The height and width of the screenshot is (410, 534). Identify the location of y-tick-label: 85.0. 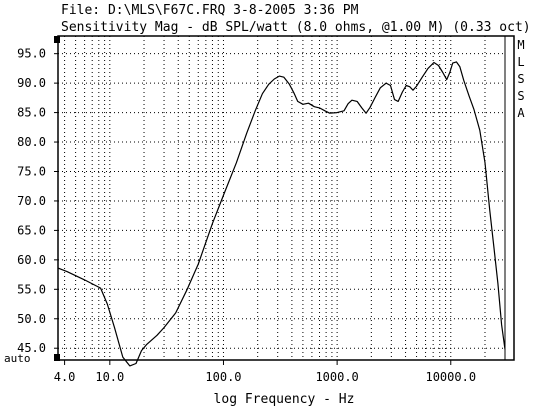
(31, 113).